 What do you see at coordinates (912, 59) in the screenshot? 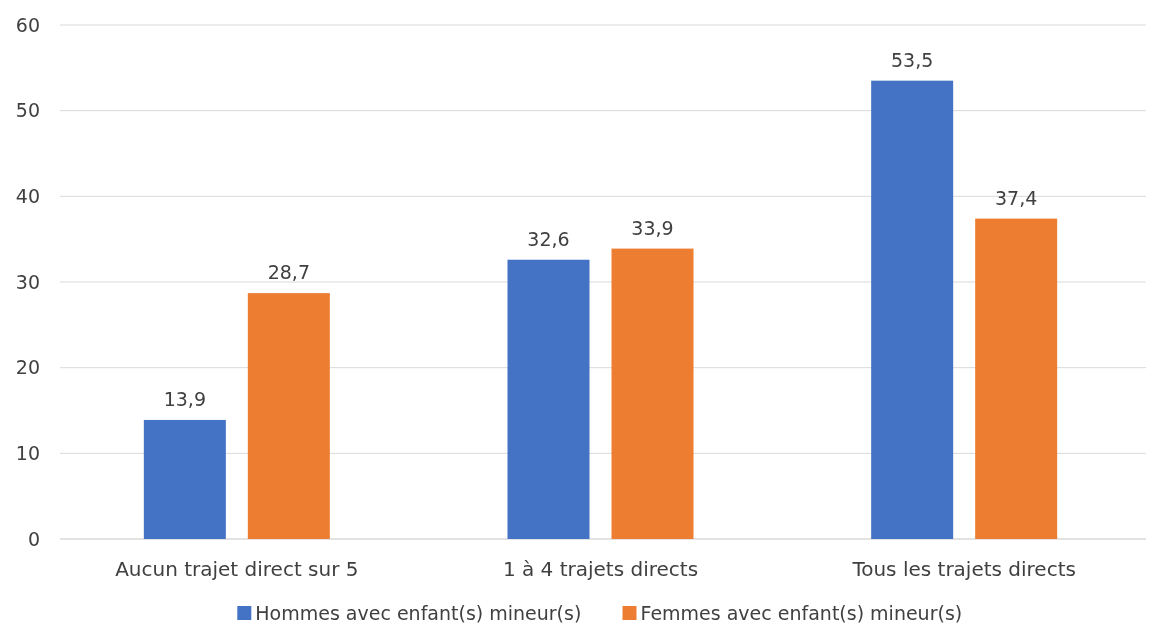
I see `data-label: 53,5` at bounding box center [912, 59].